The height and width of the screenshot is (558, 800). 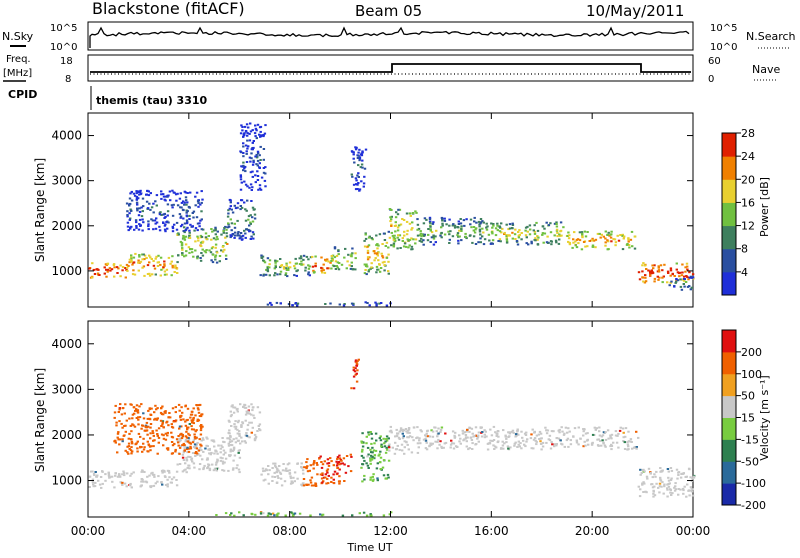 I want to click on power-band, so click(x=666, y=273).